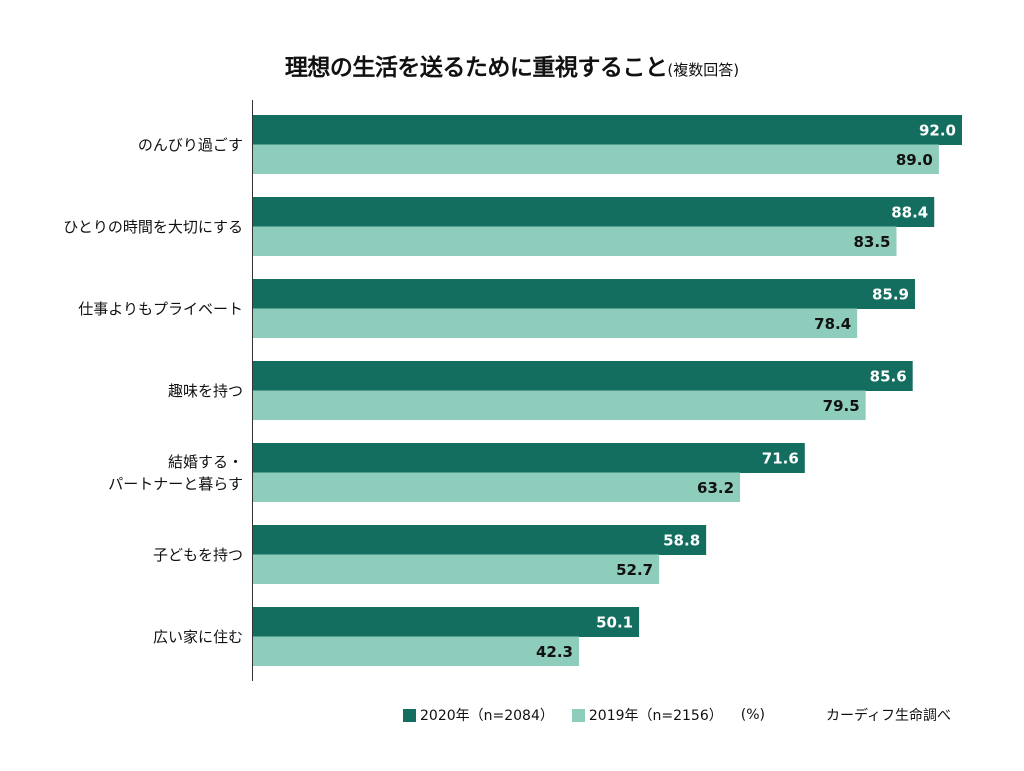 This screenshot has width=1024, height=771. Describe the element at coordinates (914, 160) in the screenshot. I see `value-label-2019-0: 89.0` at that location.